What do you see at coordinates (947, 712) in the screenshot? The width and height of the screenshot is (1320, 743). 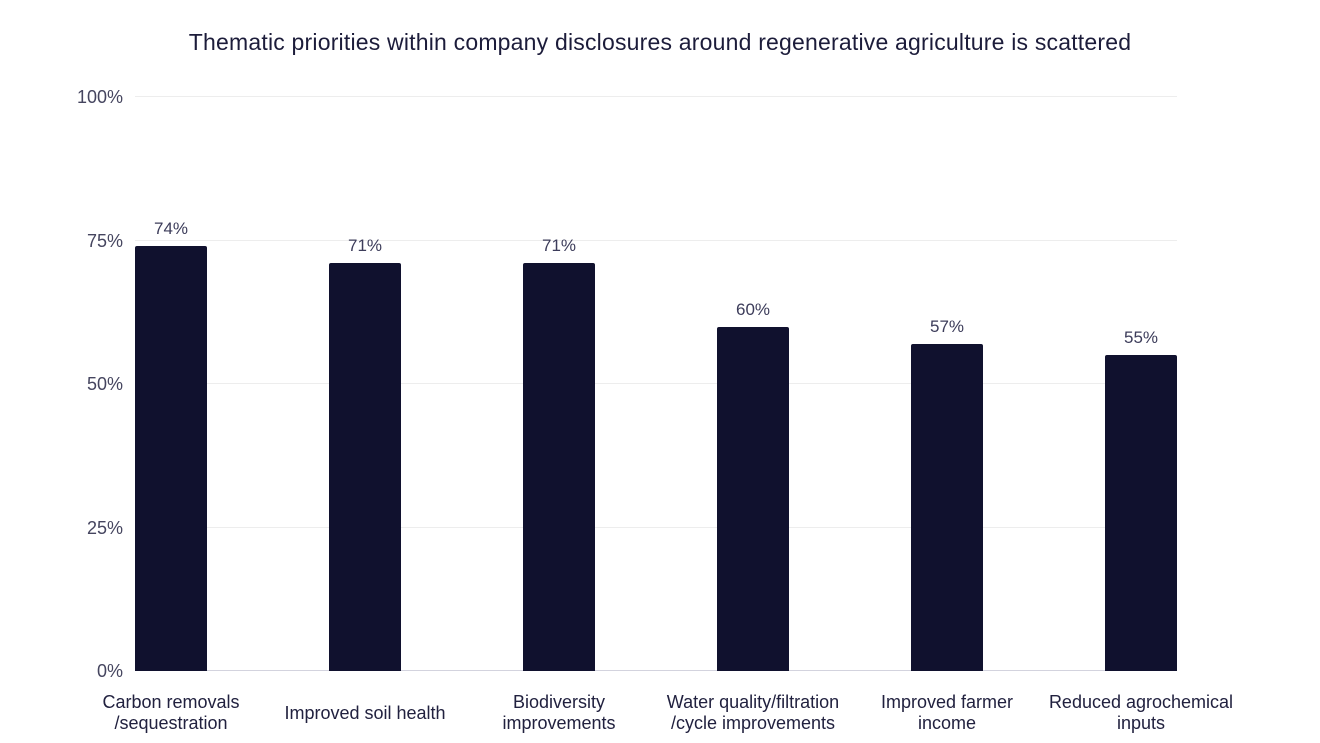 I see `x-category-label: Improved farmer income` at bounding box center [947, 712].